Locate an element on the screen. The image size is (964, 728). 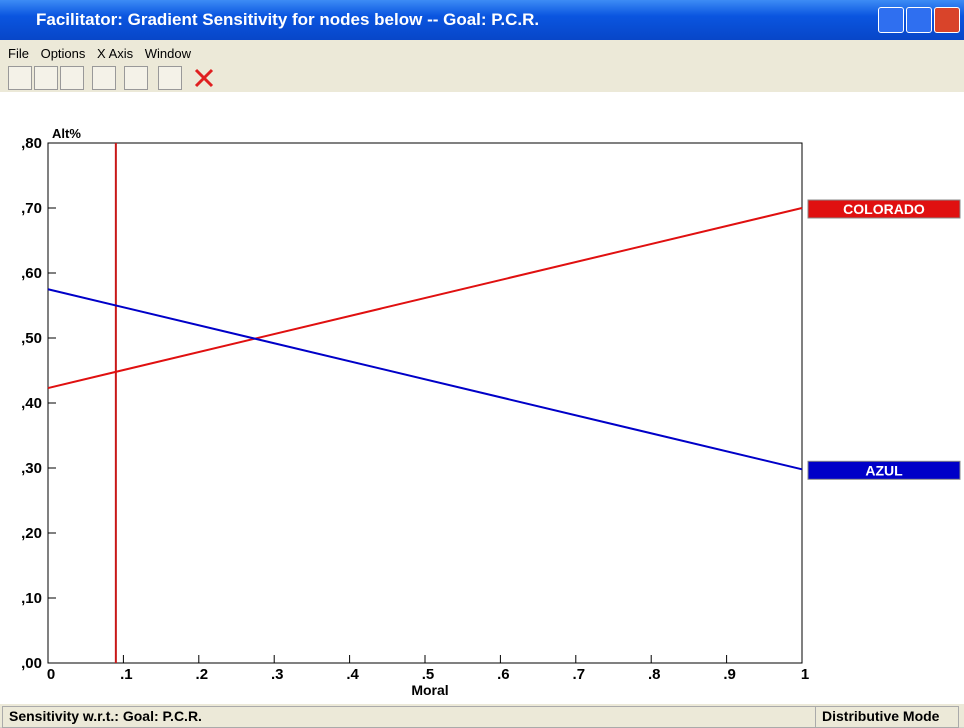
menu-item: File is located at coordinates (18, 53).